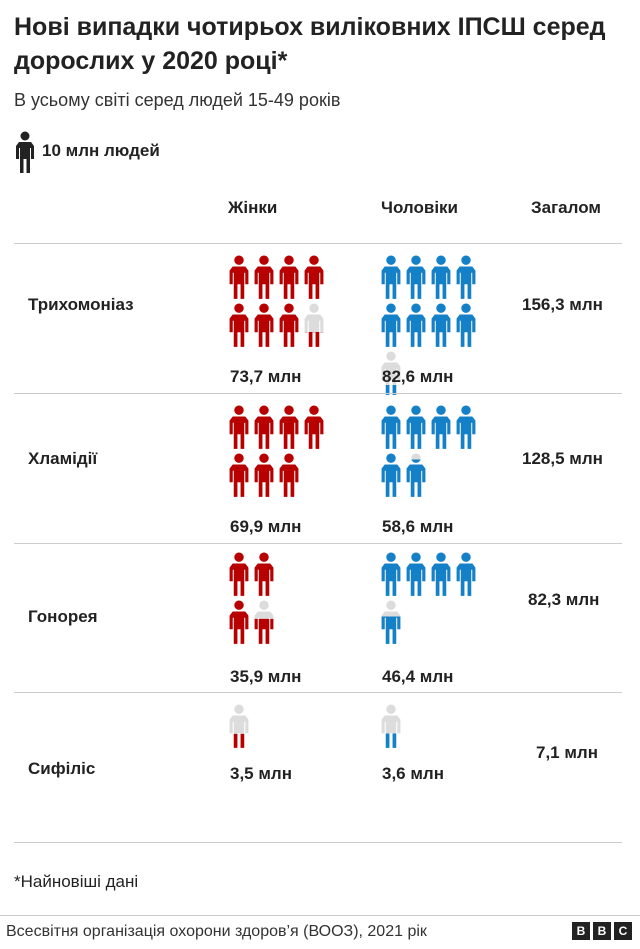  I want to click on bbc-logo: B B C, so click(602, 931).